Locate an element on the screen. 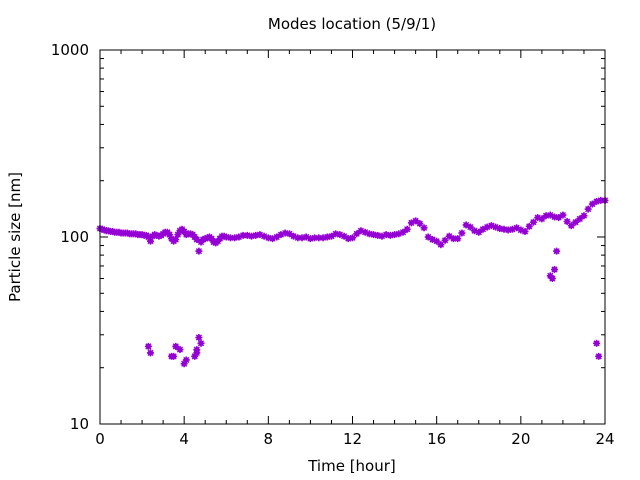 The image size is (640, 480). x-tick-label: 16 is located at coordinates (436, 439).